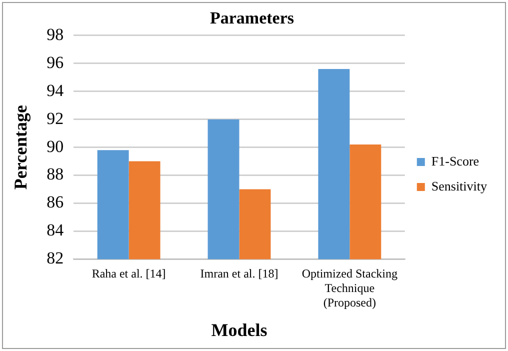 The height and width of the screenshot is (351, 508). What do you see at coordinates (20, 147) in the screenshot?
I see `y-axis-title: Percentage` at bounding box center [20, 147].